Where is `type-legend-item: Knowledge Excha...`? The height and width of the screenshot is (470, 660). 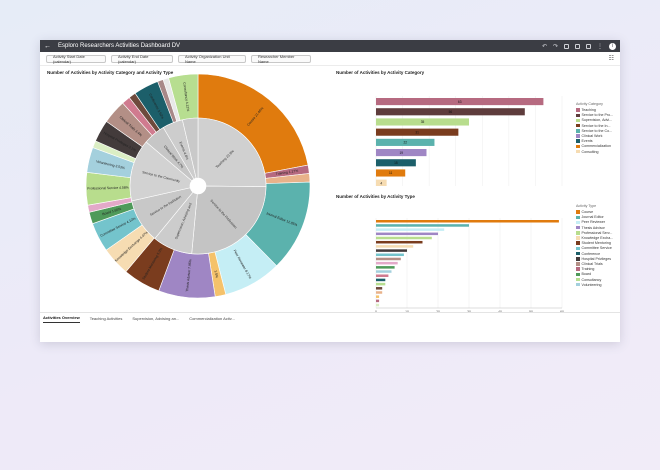
type-legend-item: Knowledge Excha... is located at coordinates (594, 237).